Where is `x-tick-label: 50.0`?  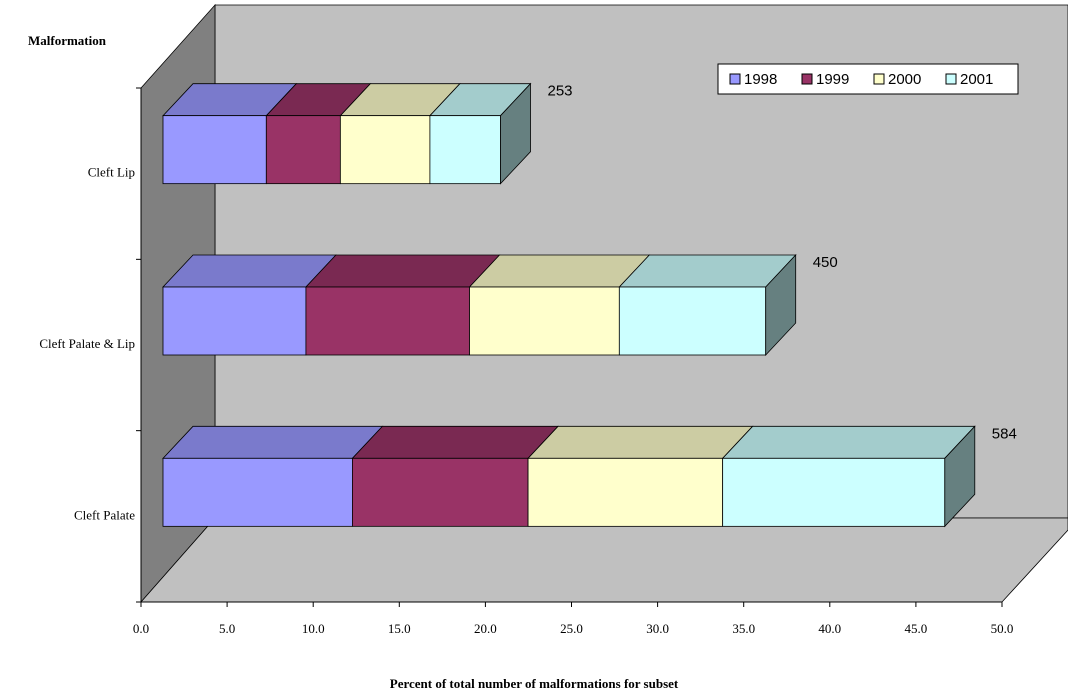 x-tick-label: 50.0 is located at coordinates (1002, 628).